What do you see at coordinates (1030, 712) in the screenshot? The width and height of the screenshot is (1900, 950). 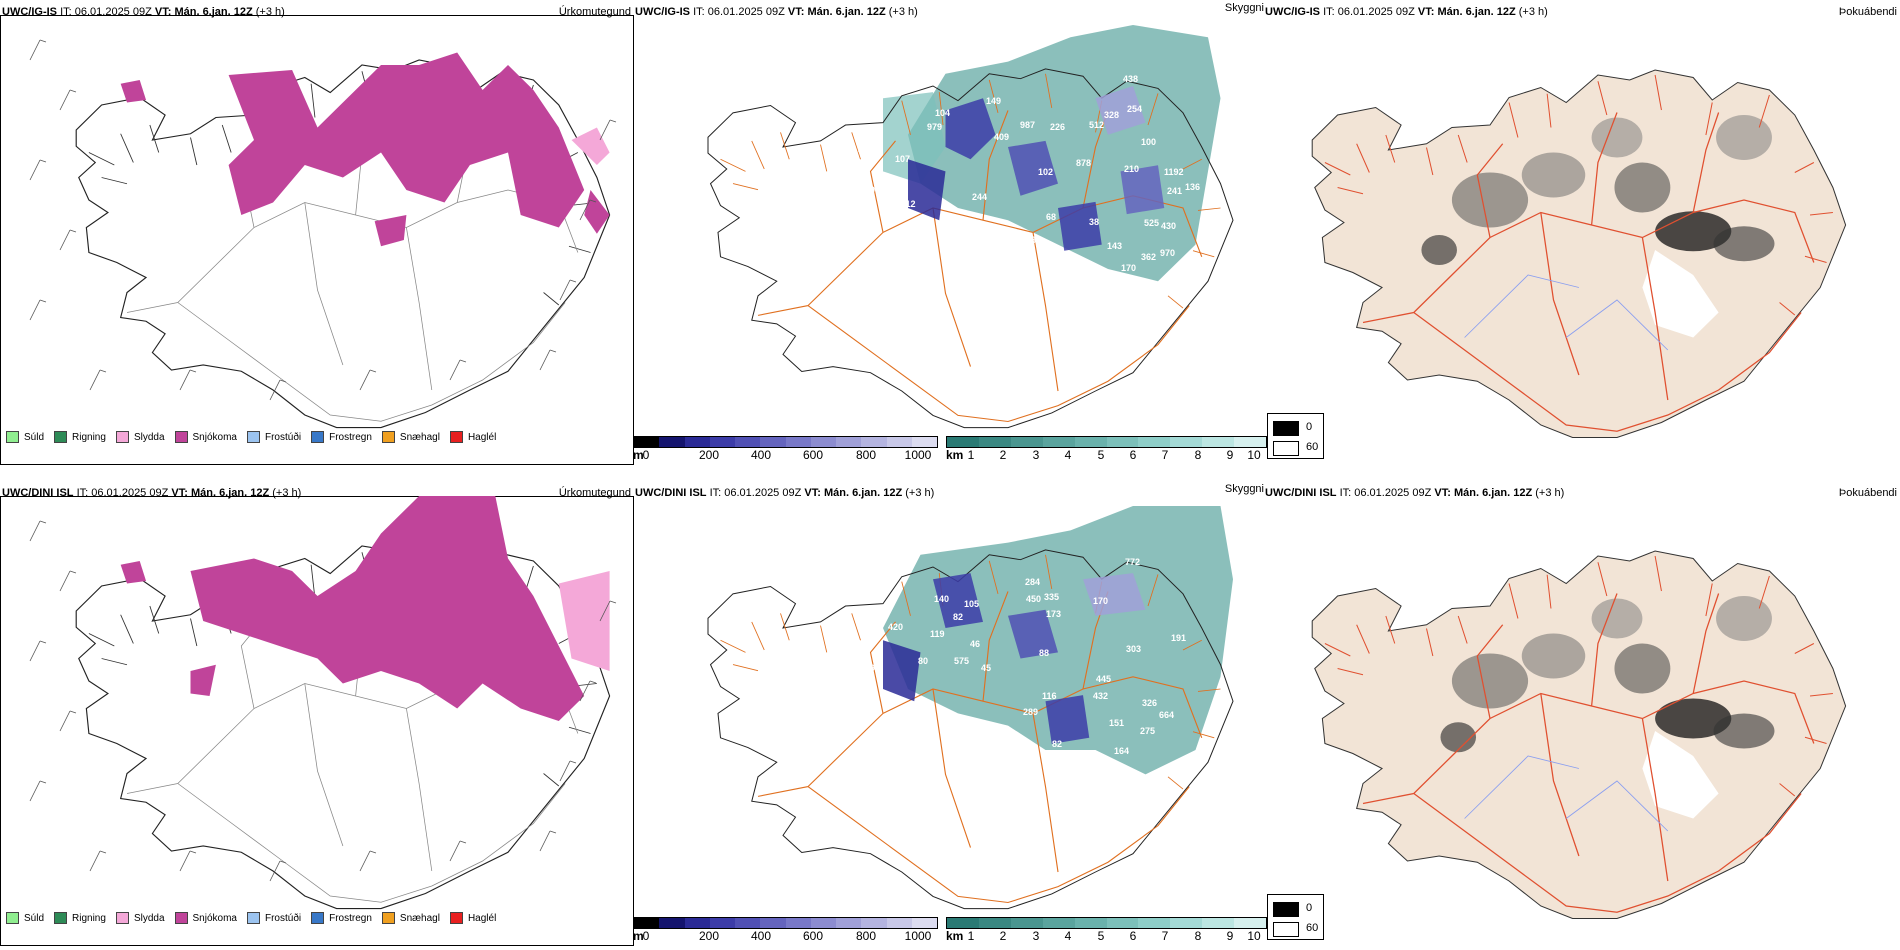 I see `cloud-label: 289` at bounding box center [1030, 712].